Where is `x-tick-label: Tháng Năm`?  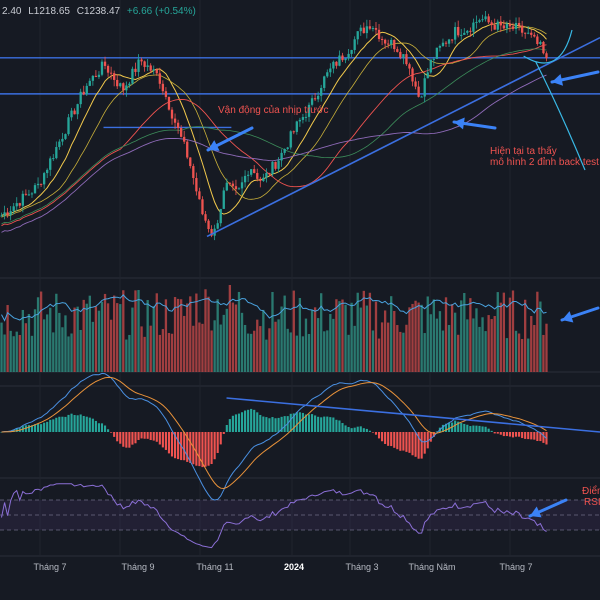
x-tick-label: Tháng Năm is located at coordinates (432, 567).